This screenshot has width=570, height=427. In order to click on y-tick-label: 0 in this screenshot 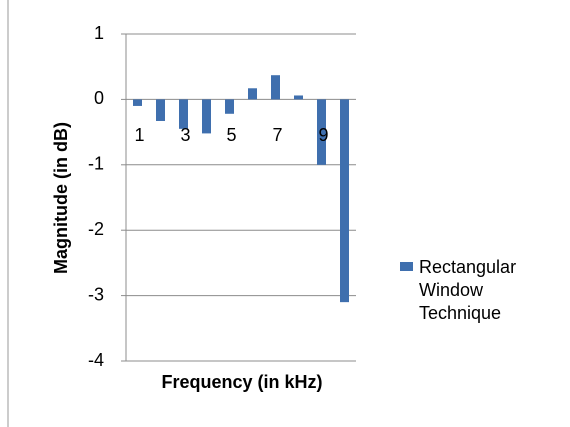, I will do `click(99, 98)`.